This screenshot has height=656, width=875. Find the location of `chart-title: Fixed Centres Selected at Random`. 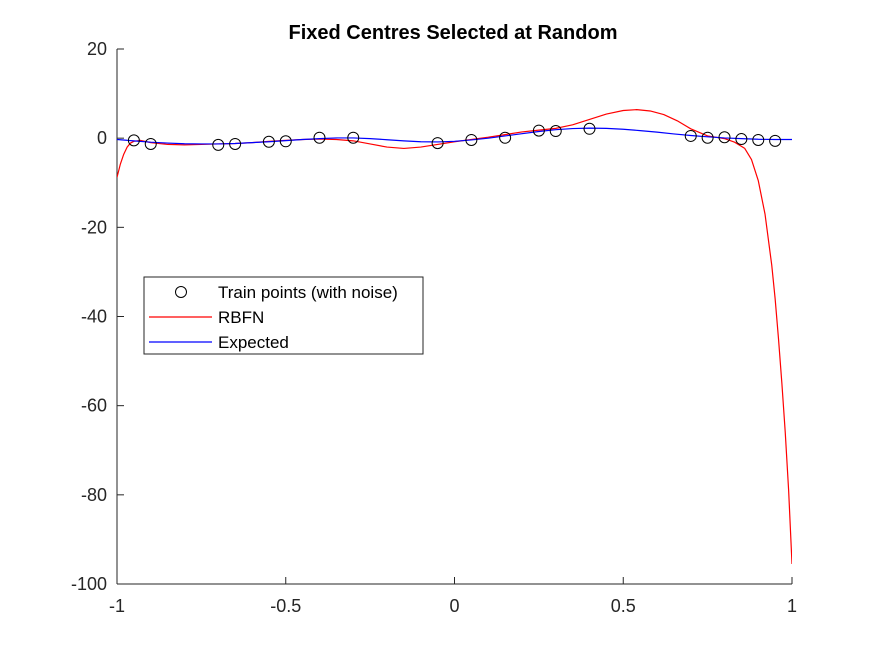

chart-title: Fixed Centres Selected at Random is located at coordinates (453, 33).